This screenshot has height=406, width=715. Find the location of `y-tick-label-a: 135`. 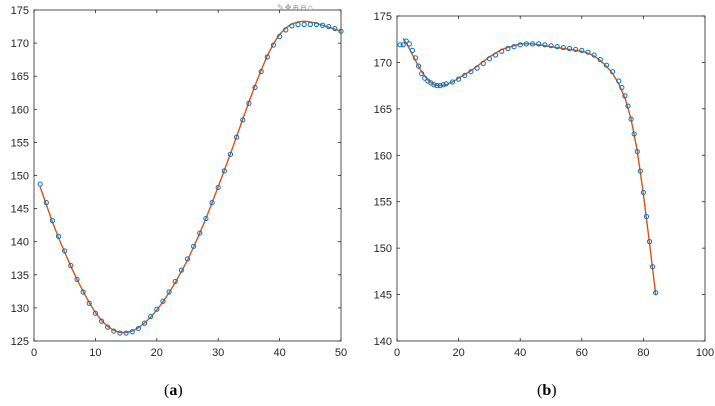

y-tick-label-a: 135 is located at coordinates (20, 276).